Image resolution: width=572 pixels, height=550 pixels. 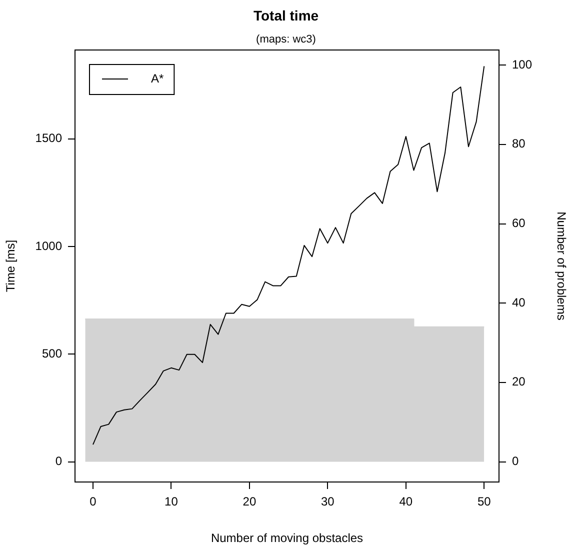 I want to click on chart-title: Total time, so click(x=286, y=15).